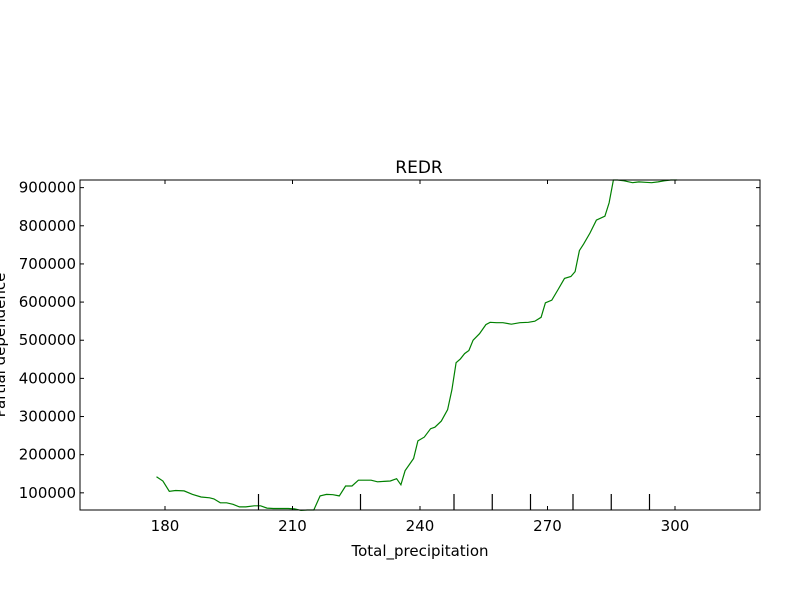 This screenshot has width=800, height=600. What do you see at coordinates (47, 455) in the screenshot?
I see `y-tick-label: 200000` at bounding box center [47, 455].